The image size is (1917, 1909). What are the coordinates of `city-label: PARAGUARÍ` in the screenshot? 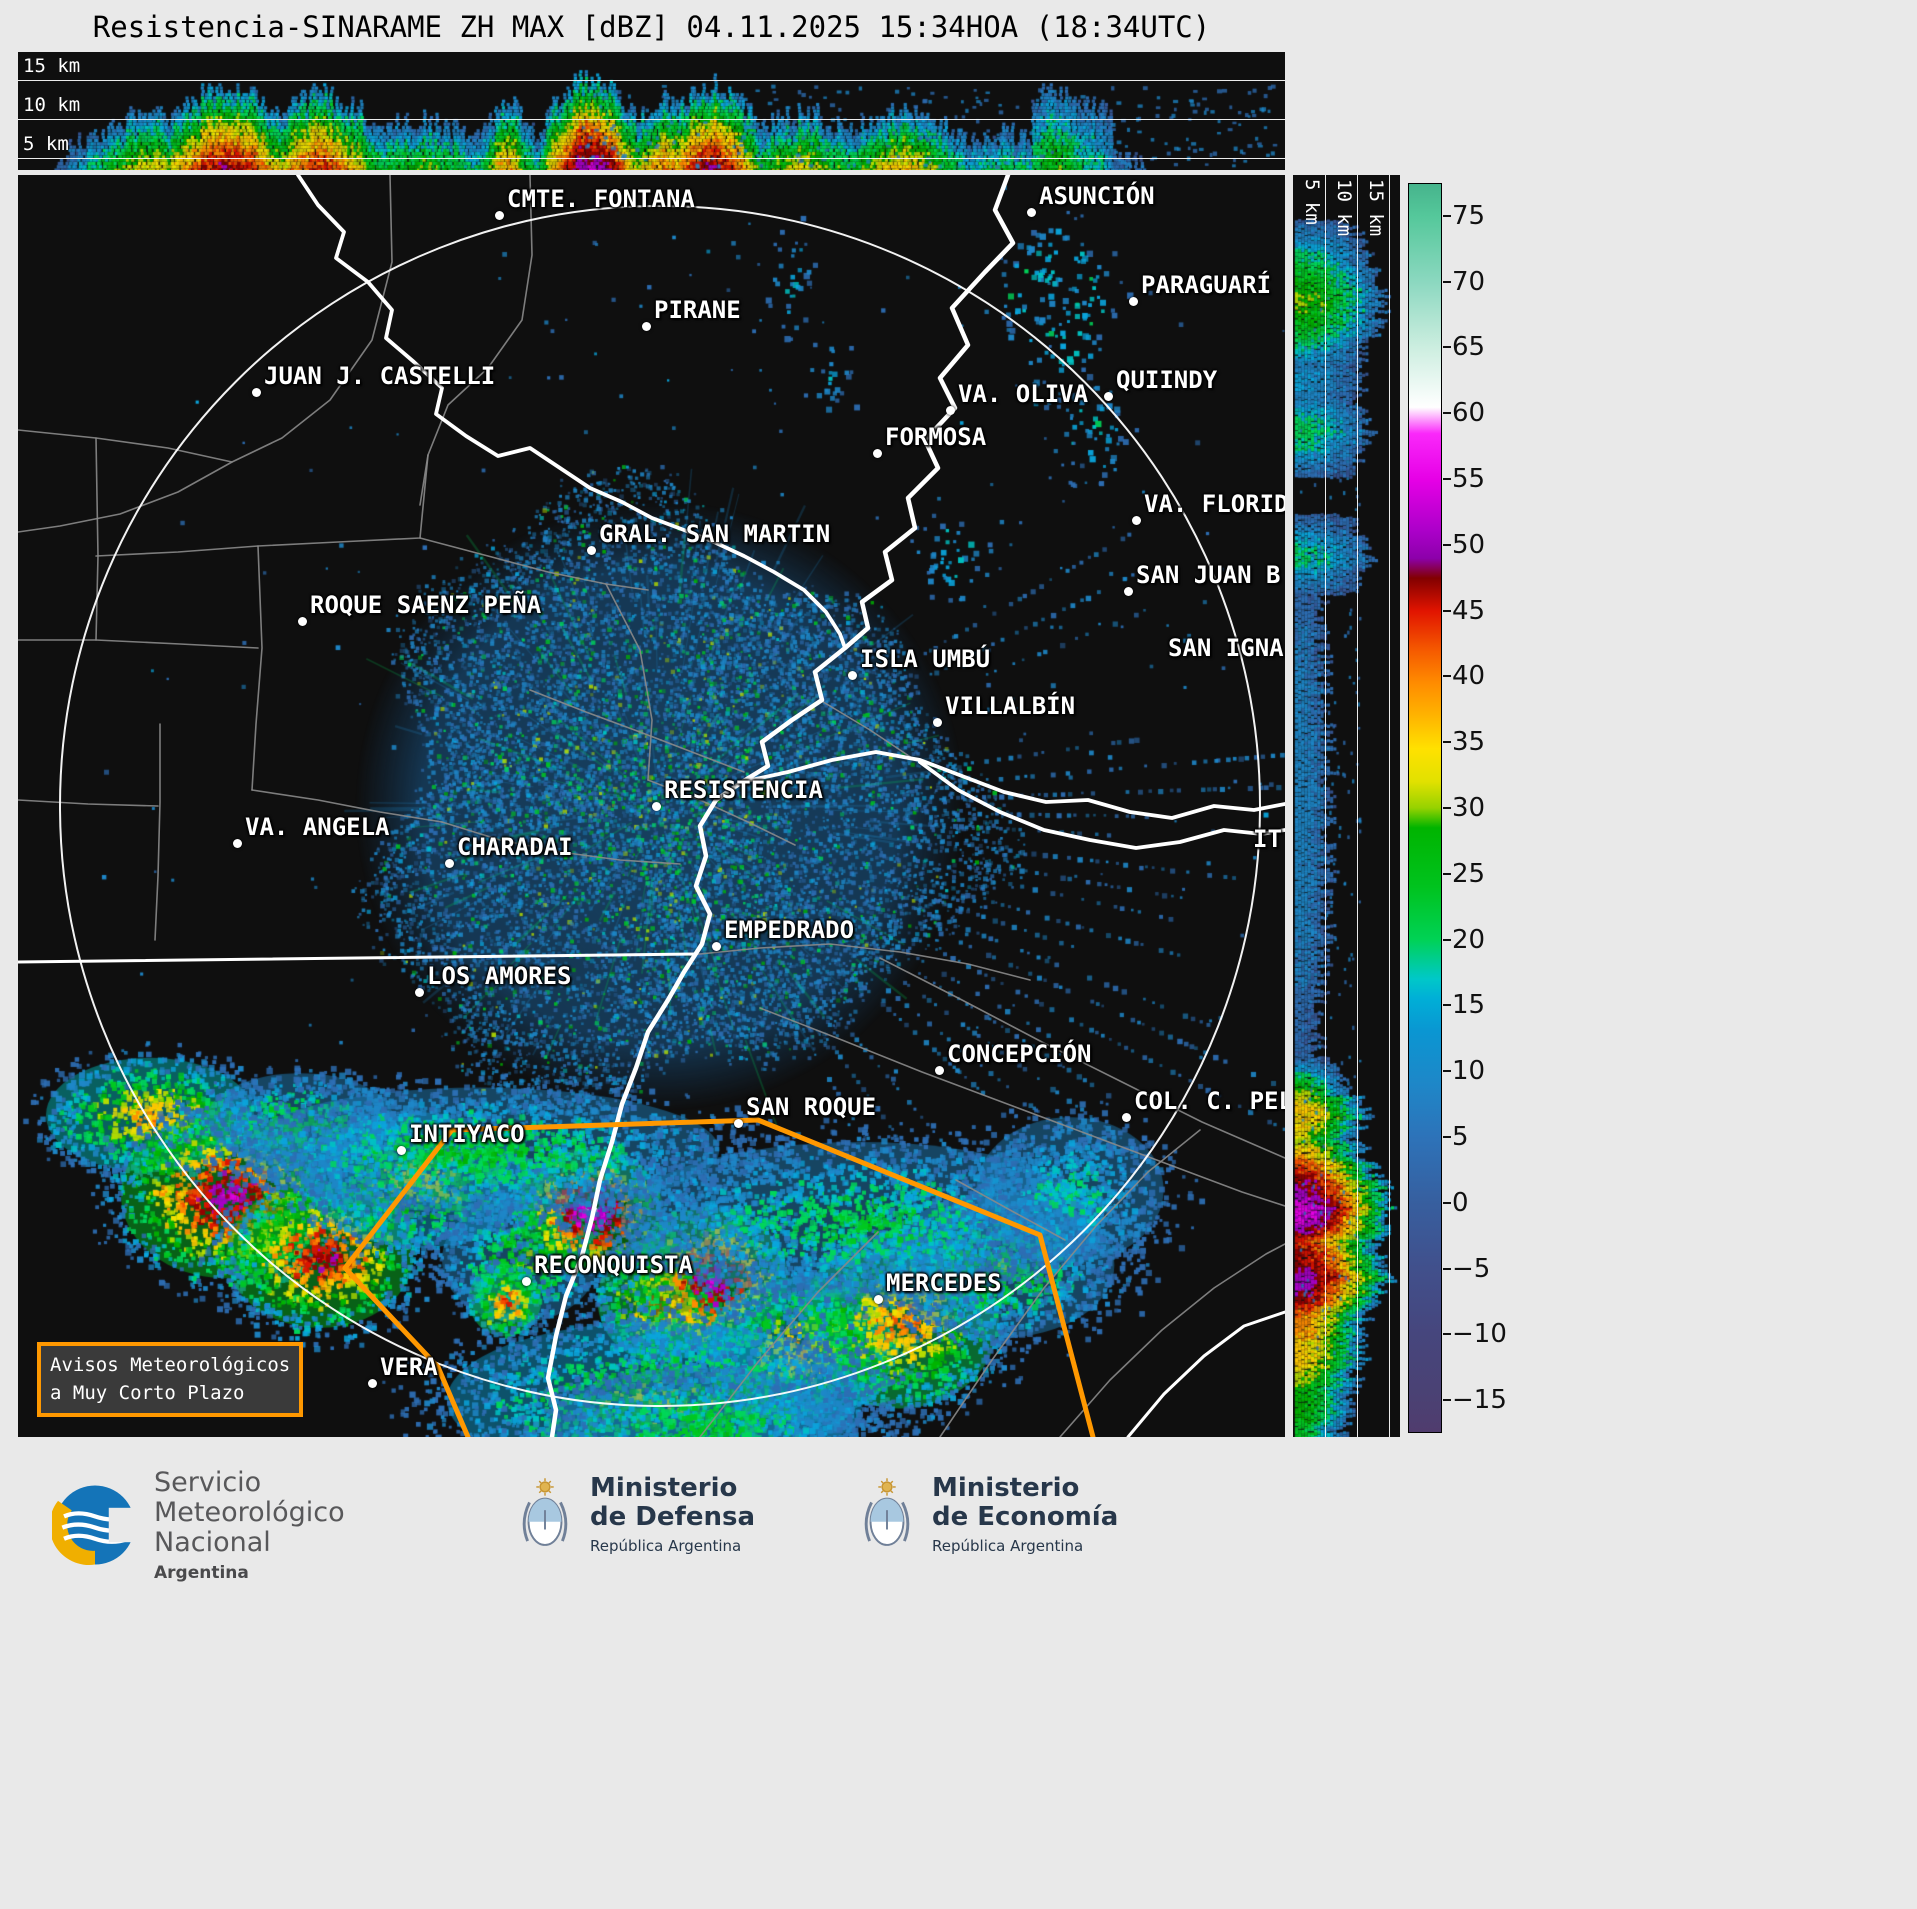 It's located at (1206, 285).